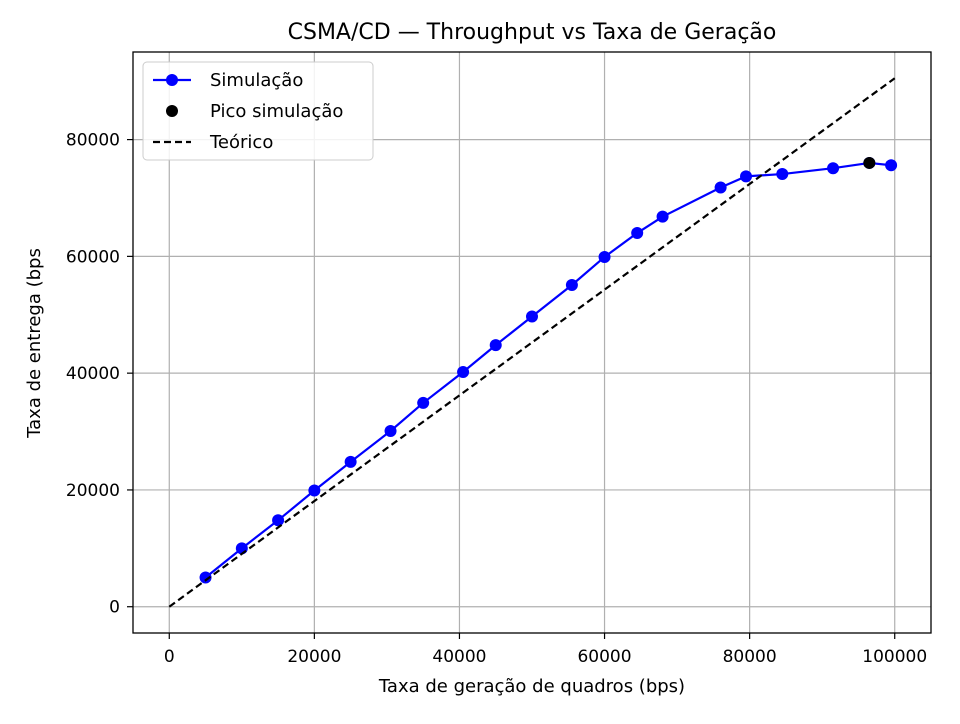 This screenshot has height=724, width=960. Describe the element at coordinates (604, 657) in the screenshot. I see `x-tick-label: 60000` at that location.